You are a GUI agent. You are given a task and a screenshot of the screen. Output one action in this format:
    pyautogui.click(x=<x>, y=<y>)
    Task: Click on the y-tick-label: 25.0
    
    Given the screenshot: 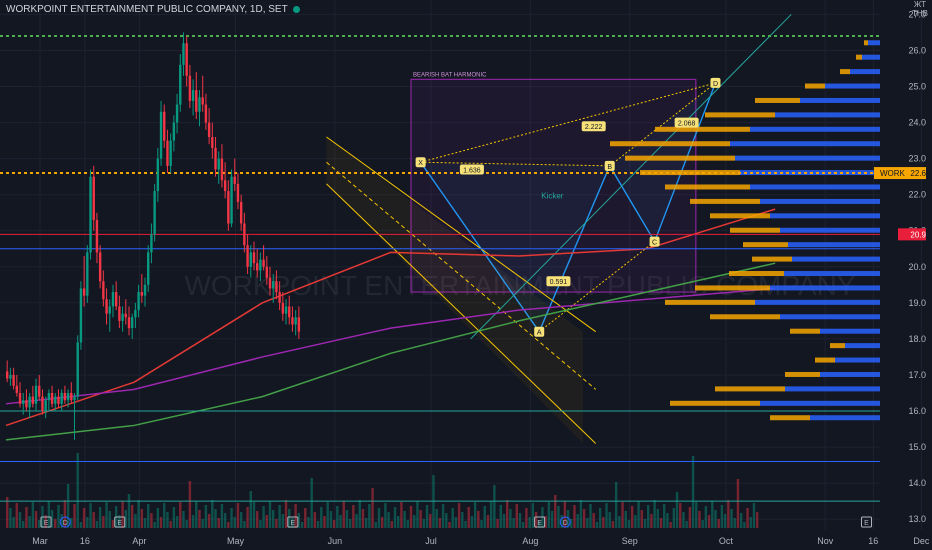 What is the action you would take?
    pyautogui.click(x=917, y=87)
    